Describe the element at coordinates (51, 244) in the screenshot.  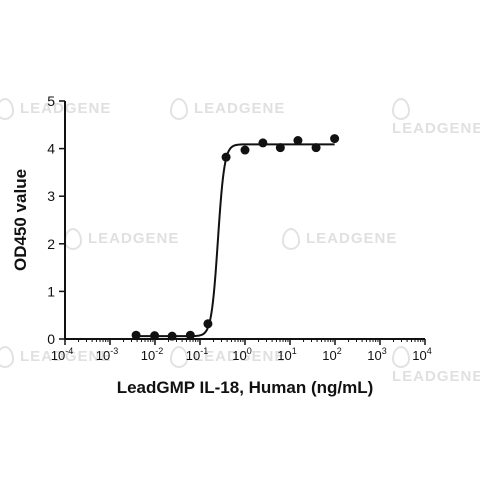
I see `y-tick-label: 2` at that location.